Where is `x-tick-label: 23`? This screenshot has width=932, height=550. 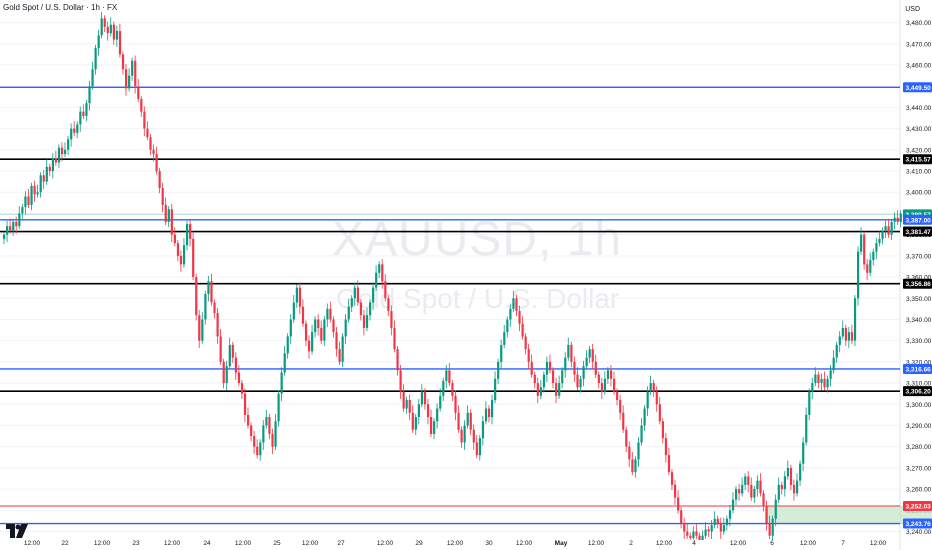 x-tick-label: 23 is located at coordinates (136, 543).